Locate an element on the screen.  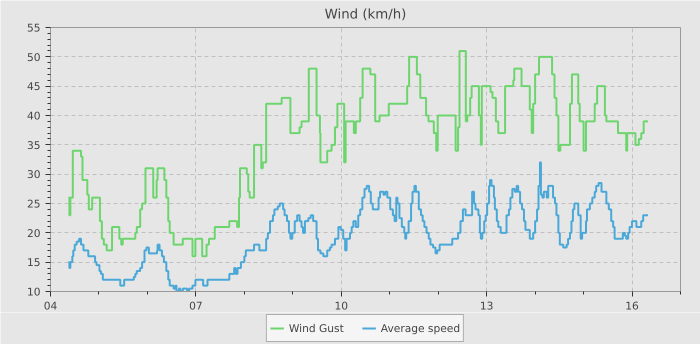
legend-label: Wind Gust is located at coordinates (316, 328).